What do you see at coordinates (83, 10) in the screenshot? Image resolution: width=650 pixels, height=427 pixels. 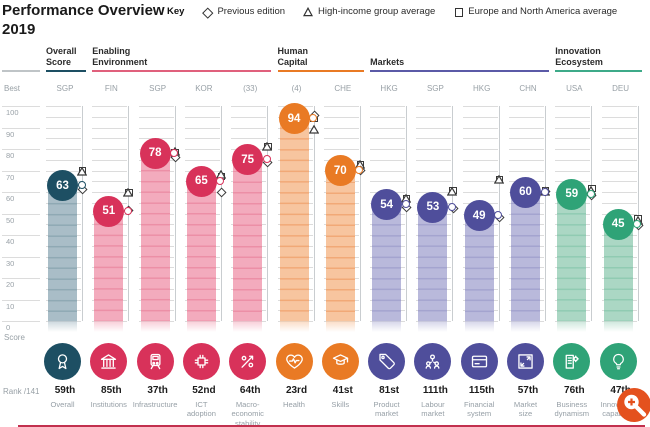 I see `page-title-line1: Performance Overview` at bounding box center [83, 10].